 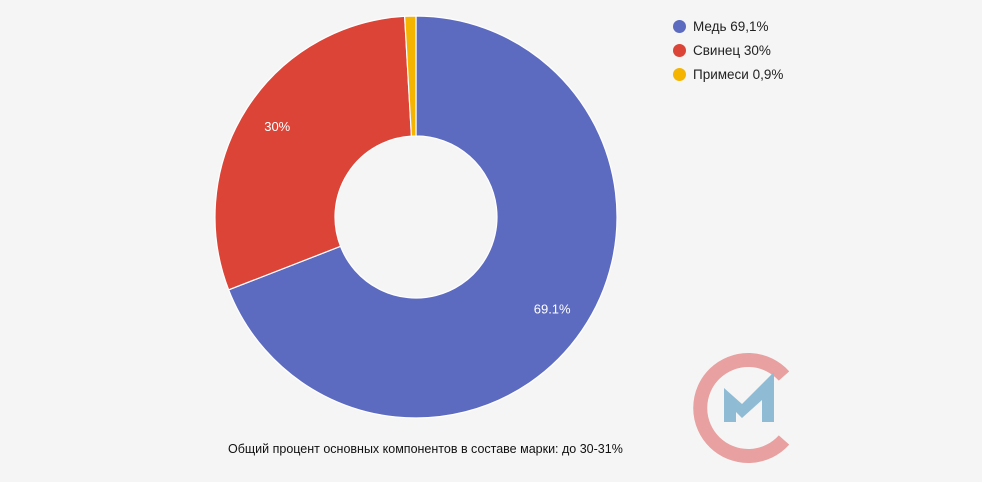 I want to click on legend-label-lead: Свинец 30%, so click(x=732, y=50).